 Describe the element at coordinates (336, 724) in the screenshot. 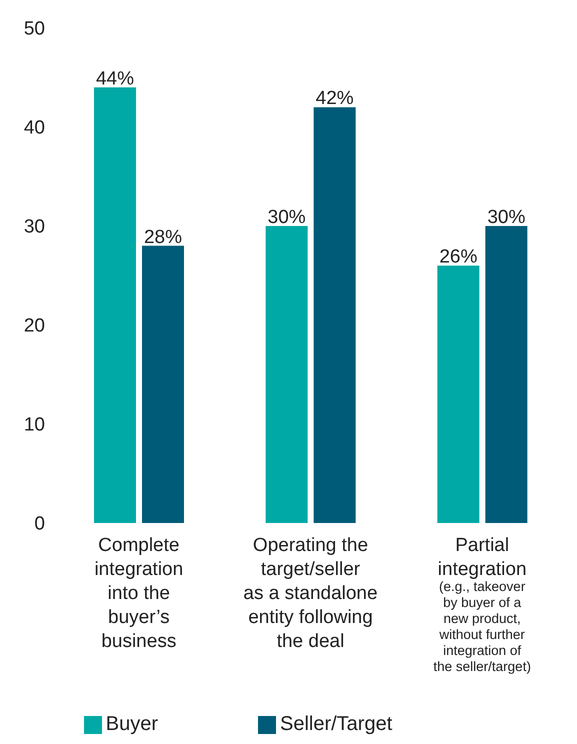

I see `legend-label: Seller/Target` at that location.